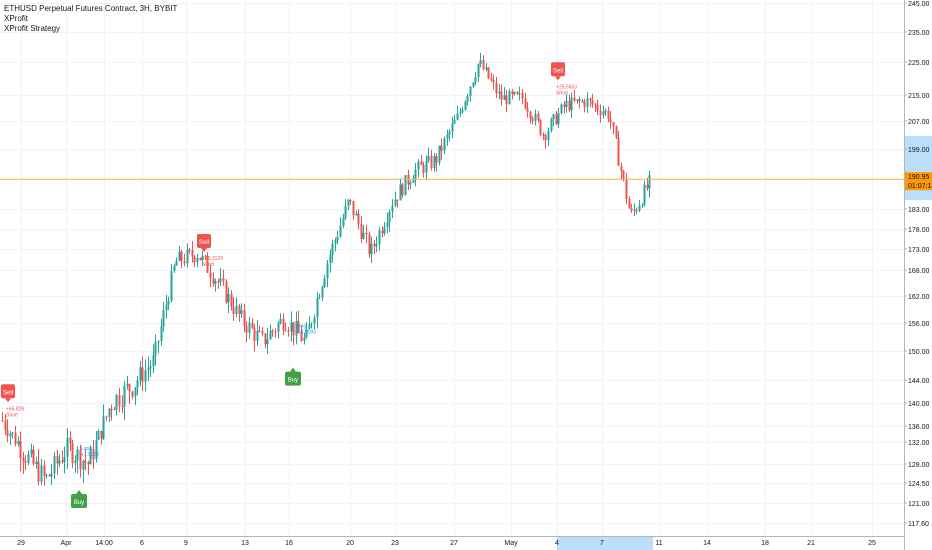 Image resolution: width=932 pixels, height=550 pixels. I want to click on price-tick-label: 162.00, so click(919, 297).